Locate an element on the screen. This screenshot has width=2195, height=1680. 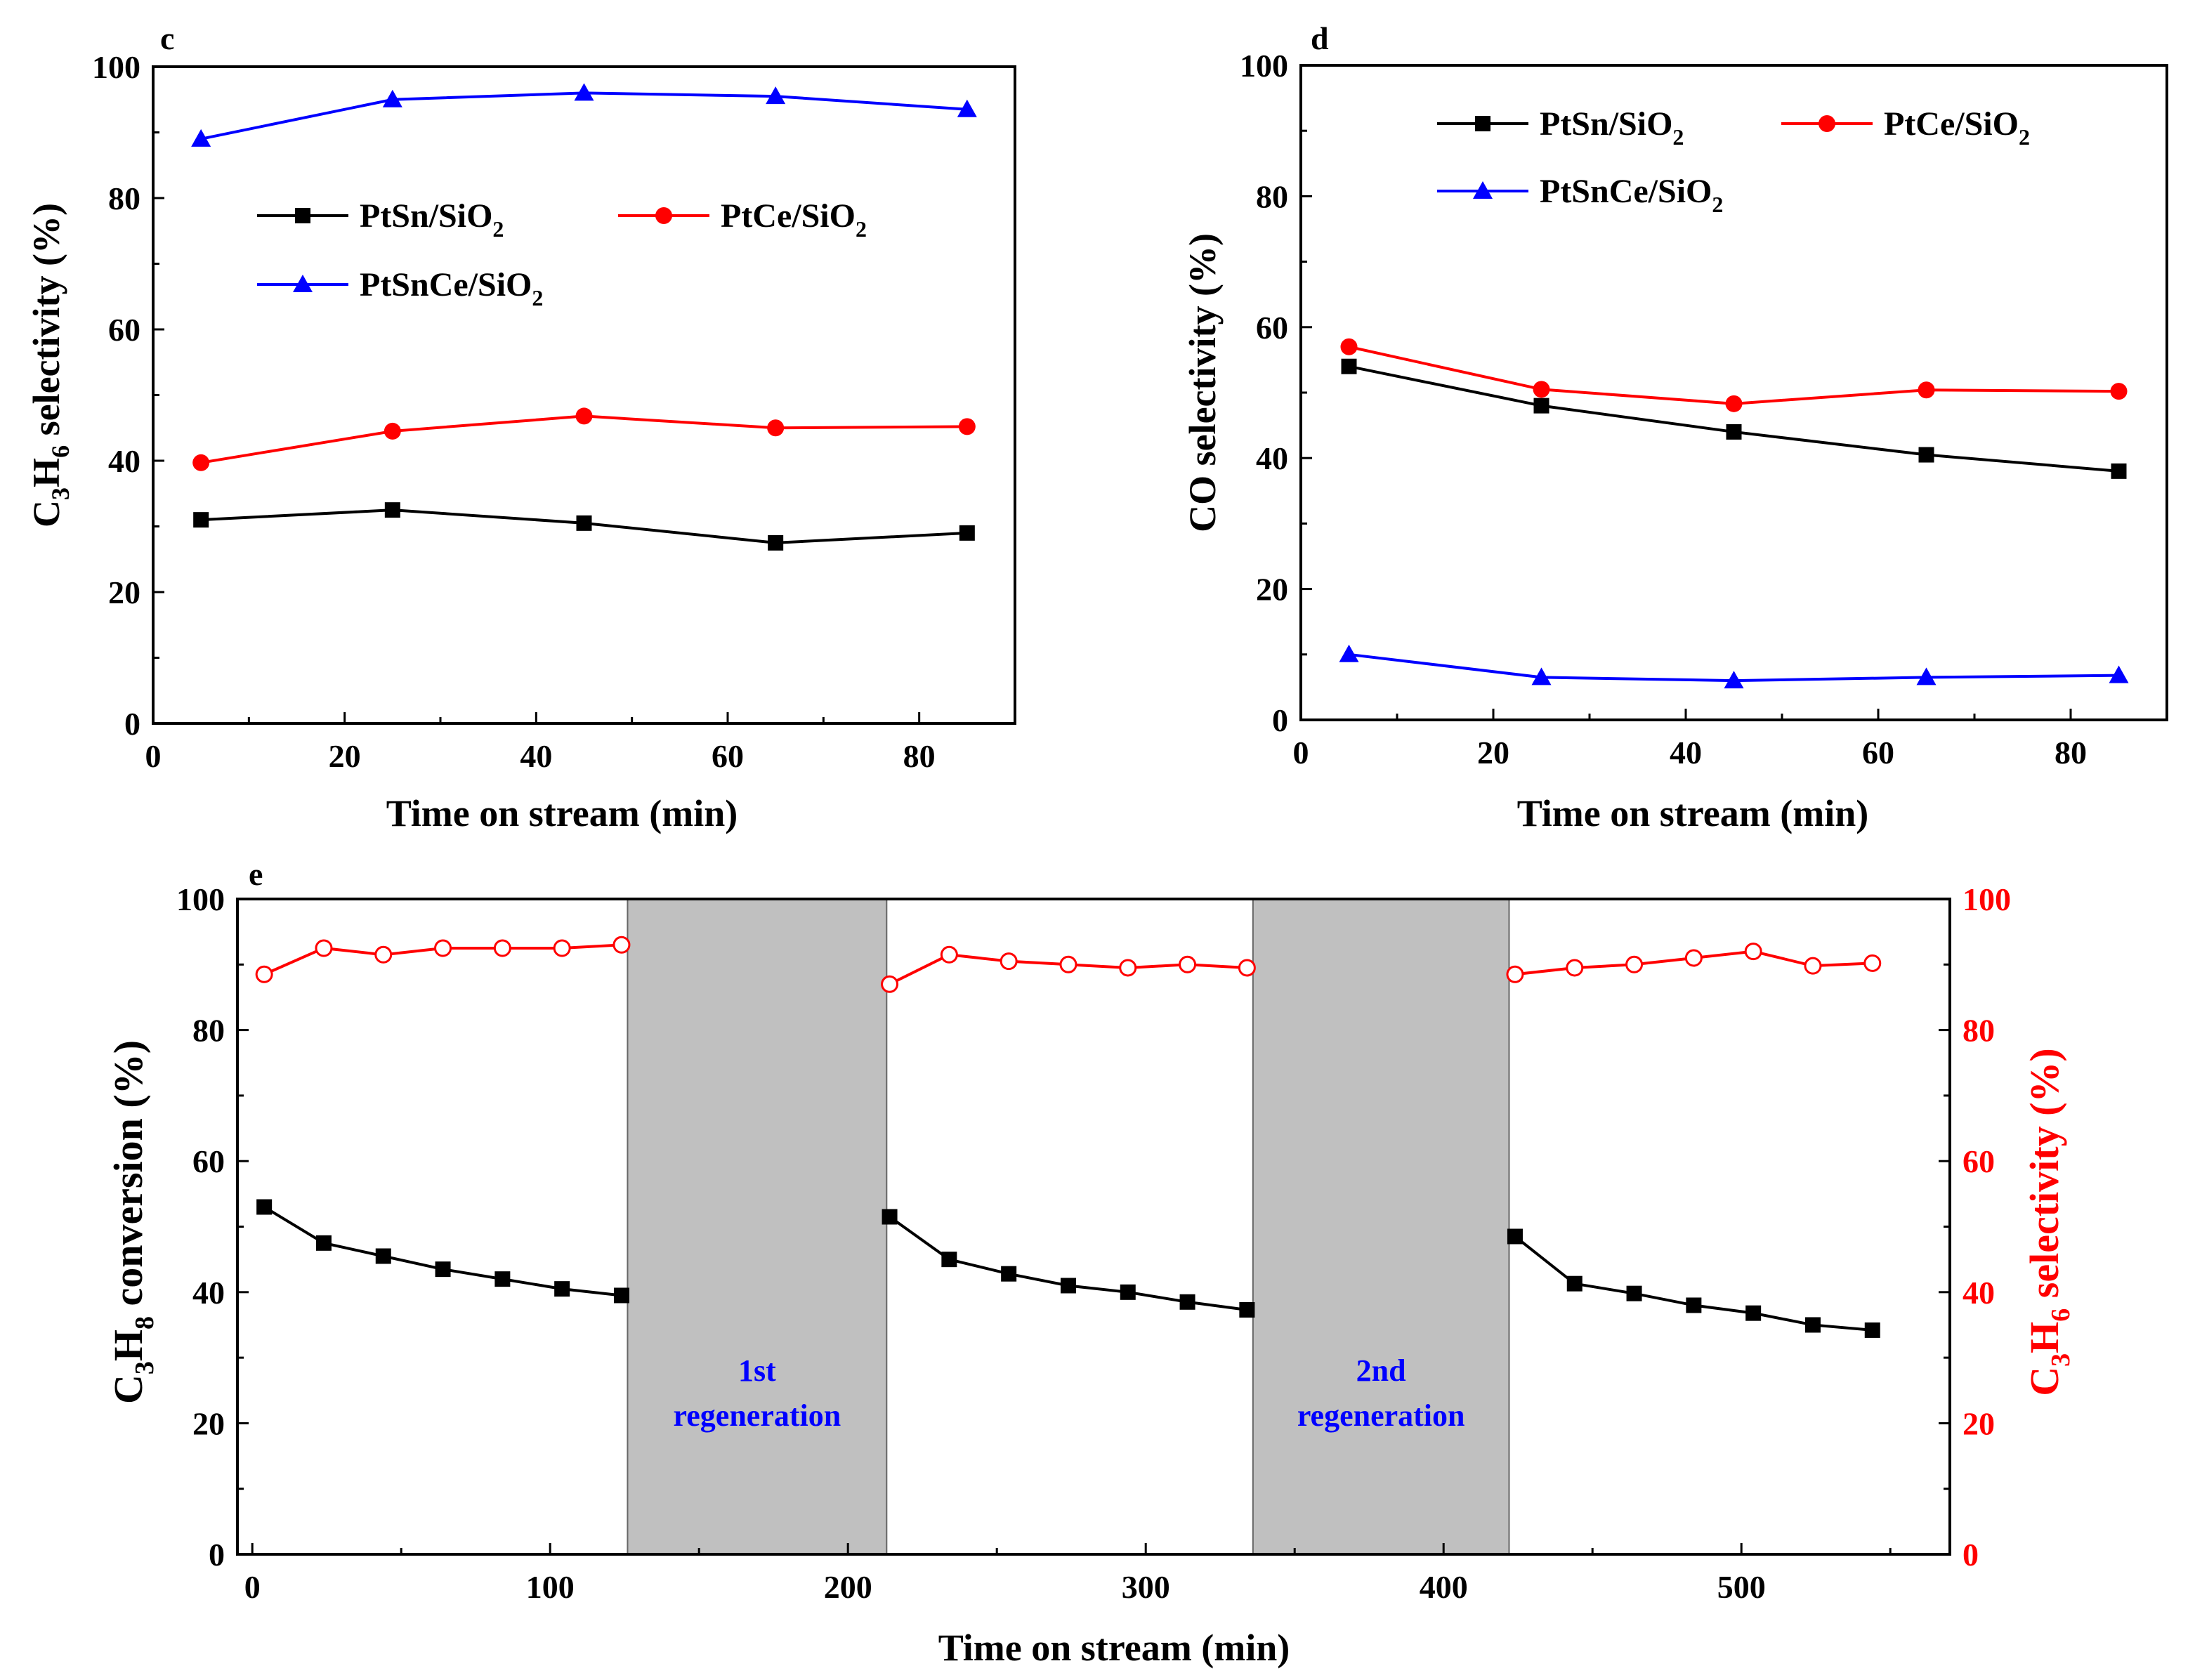
legend-label: PtSnCe/SiO2 is located at coordinates (451, 288).